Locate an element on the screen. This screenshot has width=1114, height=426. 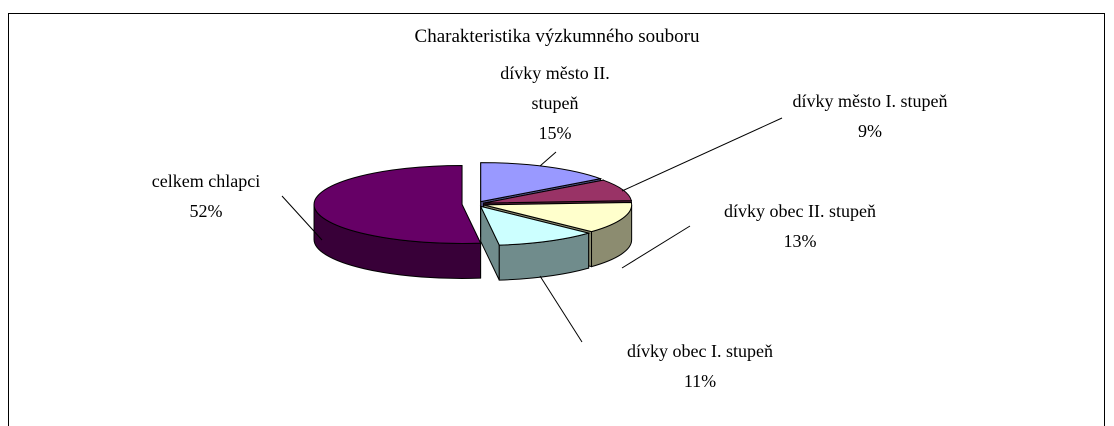
value-label: 11% is located at coordinates (700, 381).